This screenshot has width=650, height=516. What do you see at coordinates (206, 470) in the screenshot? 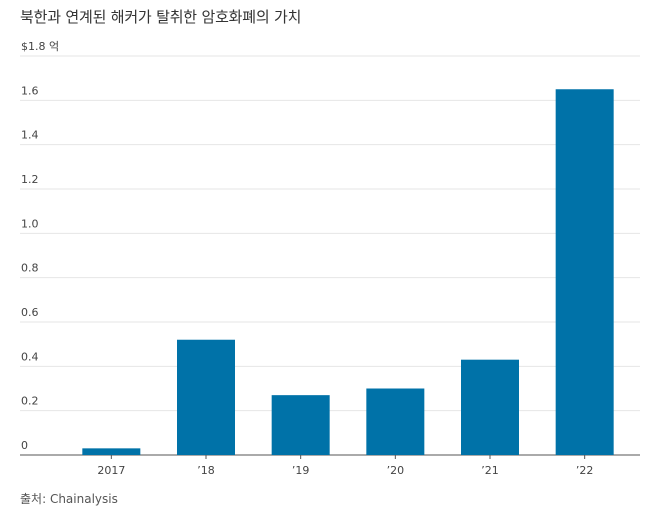
I see `x-tick-label: ’18` at bounding box center [206, 470].